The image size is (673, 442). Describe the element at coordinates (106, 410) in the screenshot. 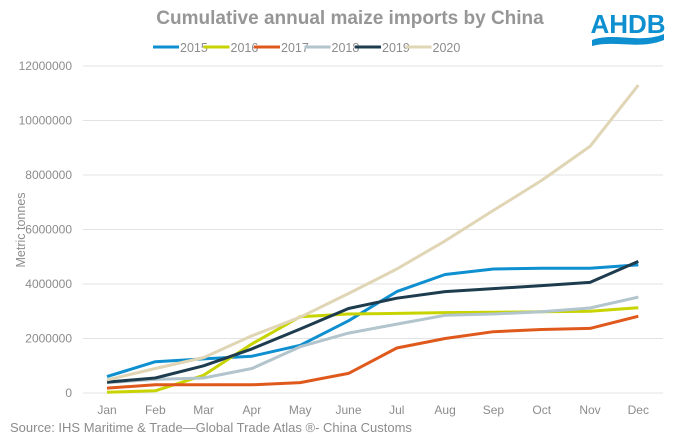

I see `x-tick-label: Jan` at that location.